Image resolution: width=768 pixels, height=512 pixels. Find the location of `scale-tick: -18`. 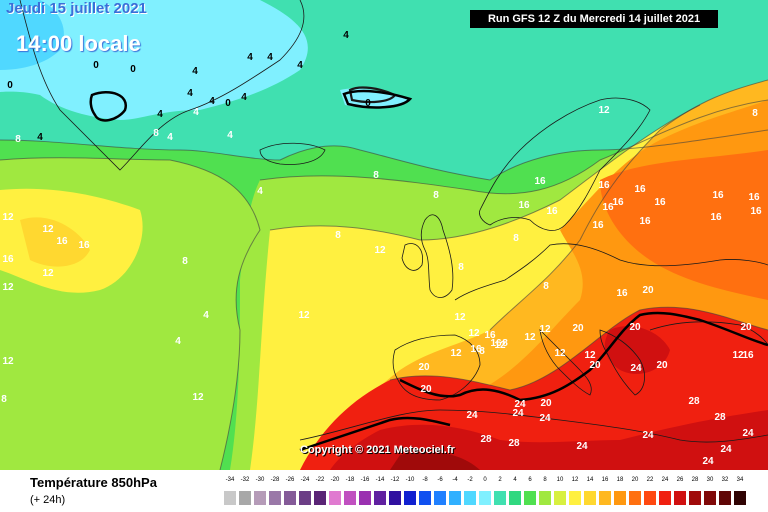

scale-tick: -18 is located at coordinates (350, 480).